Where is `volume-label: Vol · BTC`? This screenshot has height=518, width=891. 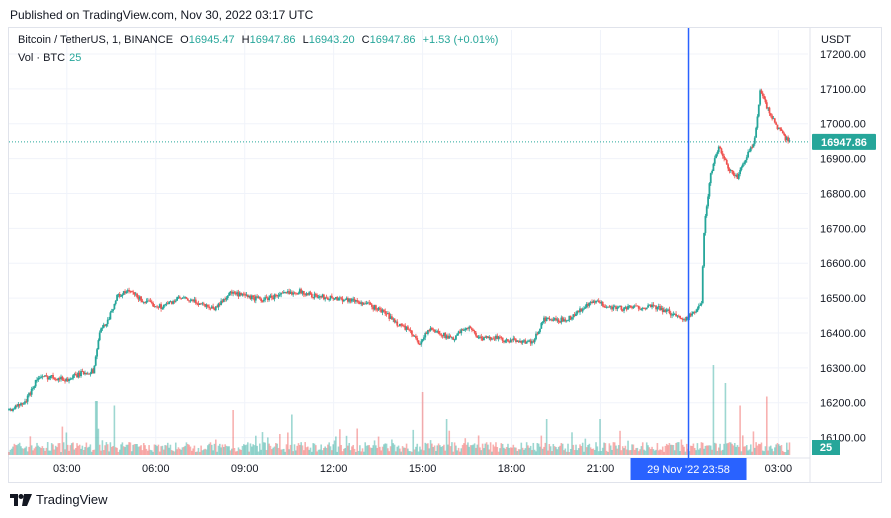
volume-label: Vol · BTC is located at coordinates (42, 58).